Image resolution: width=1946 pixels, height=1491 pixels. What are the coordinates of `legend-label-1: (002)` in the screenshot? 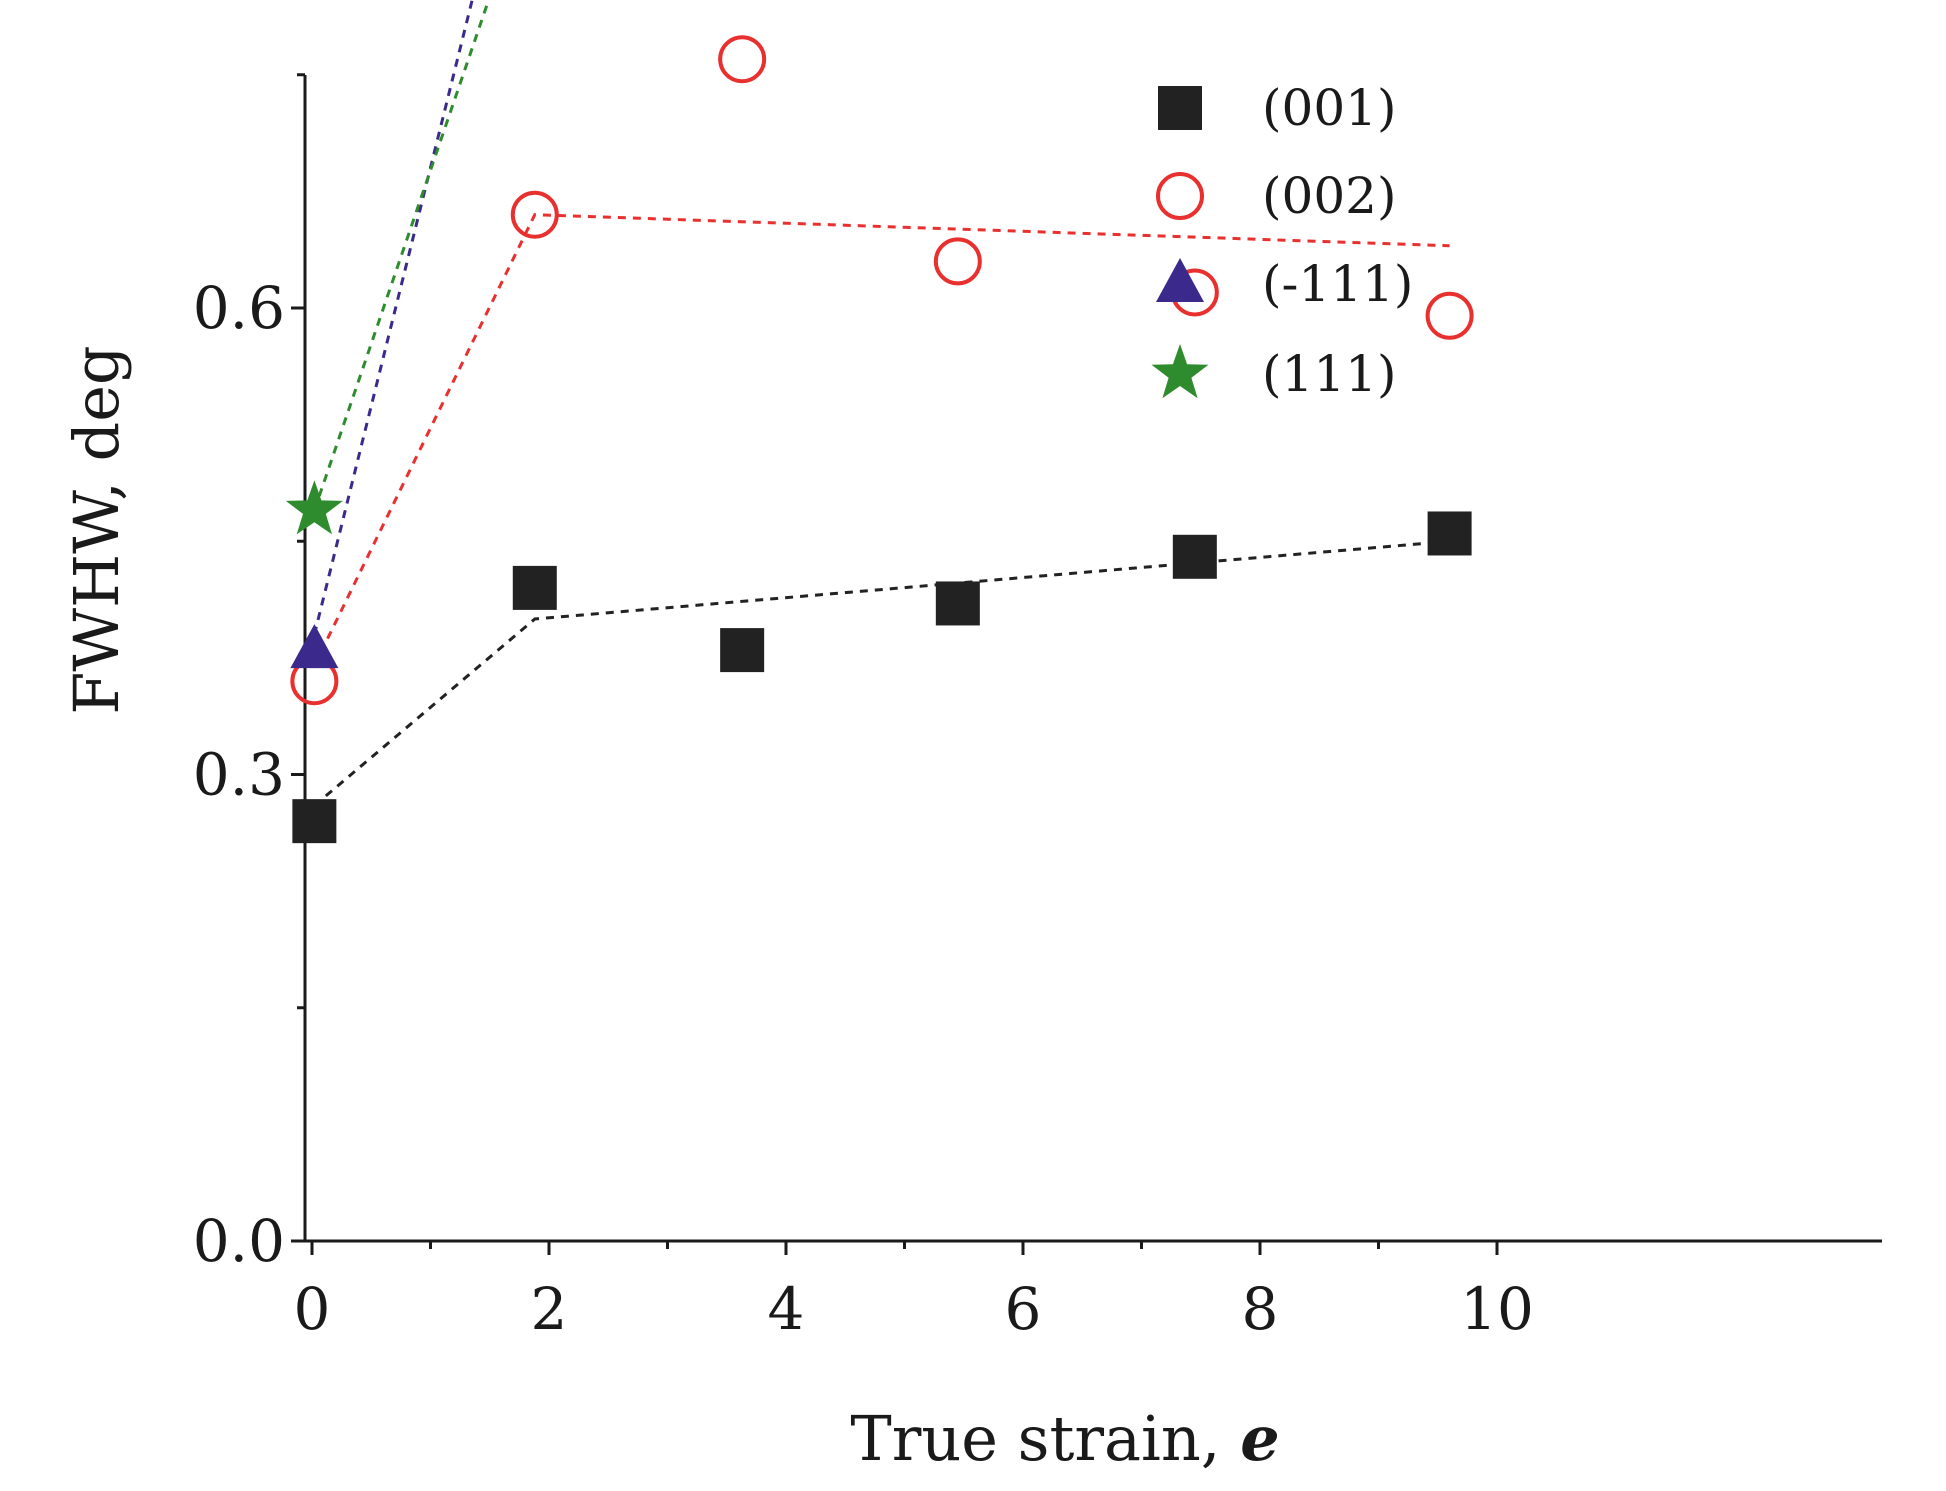 It's located at (1329, 196).